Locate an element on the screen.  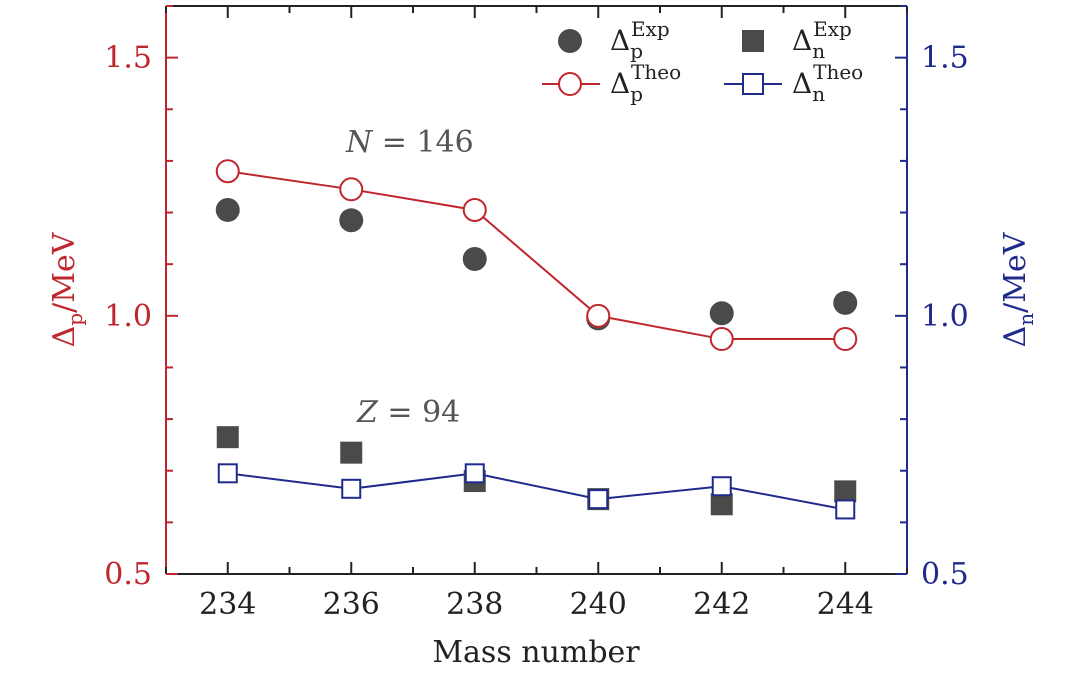
x-tick-label: 242 is located at coordinates (721, 604).